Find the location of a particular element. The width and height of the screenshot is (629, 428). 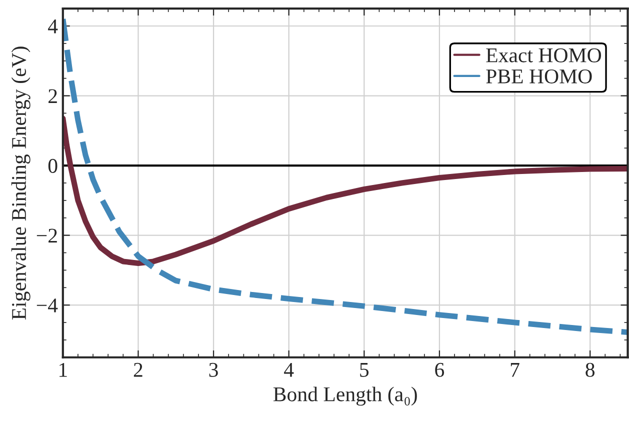

y-tick-label: 4 is located at coordinates (53, 27).